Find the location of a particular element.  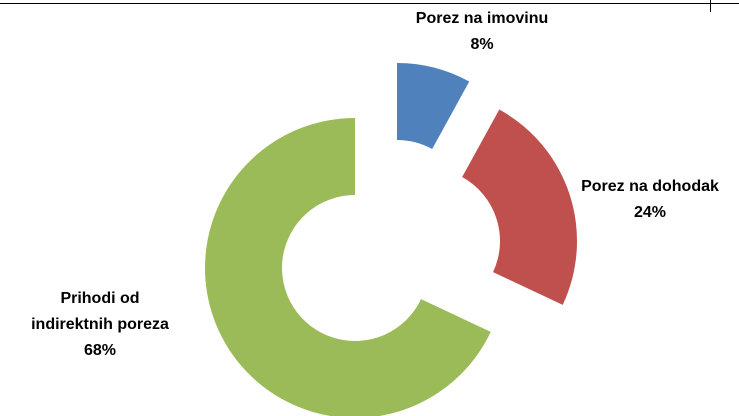

label-name: Prihodi od indirektnih poreza is located at coordinates (100, 311).